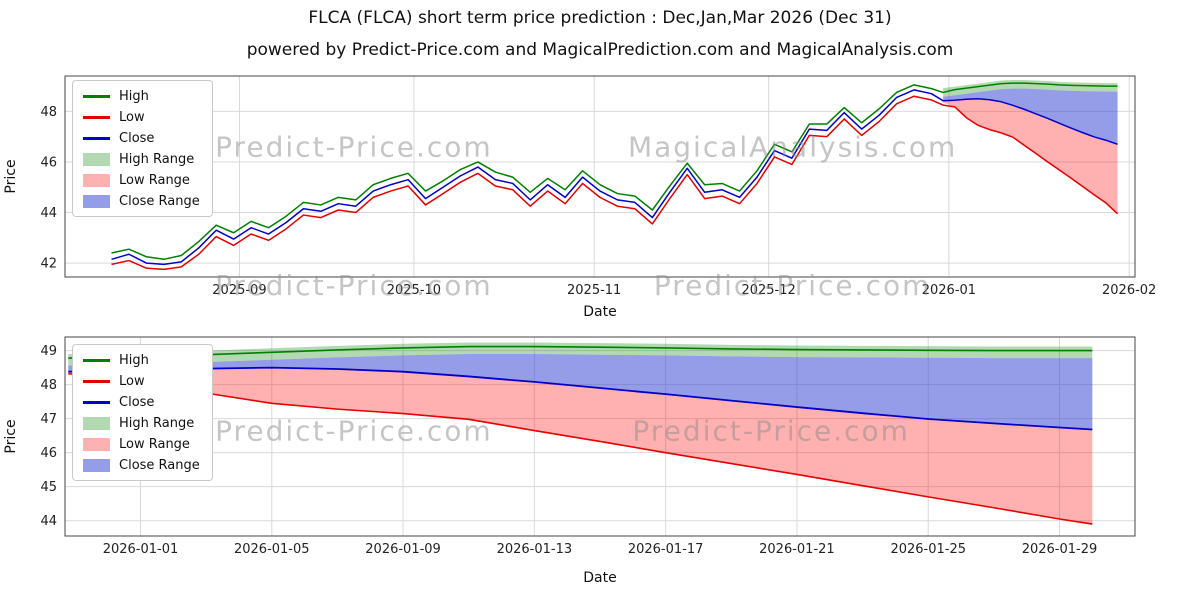 The image size is (1200, 600). Describe the element at coordinates (949, 290) in the screenshot. I see `x-tick-label: 2026-01` at that location.